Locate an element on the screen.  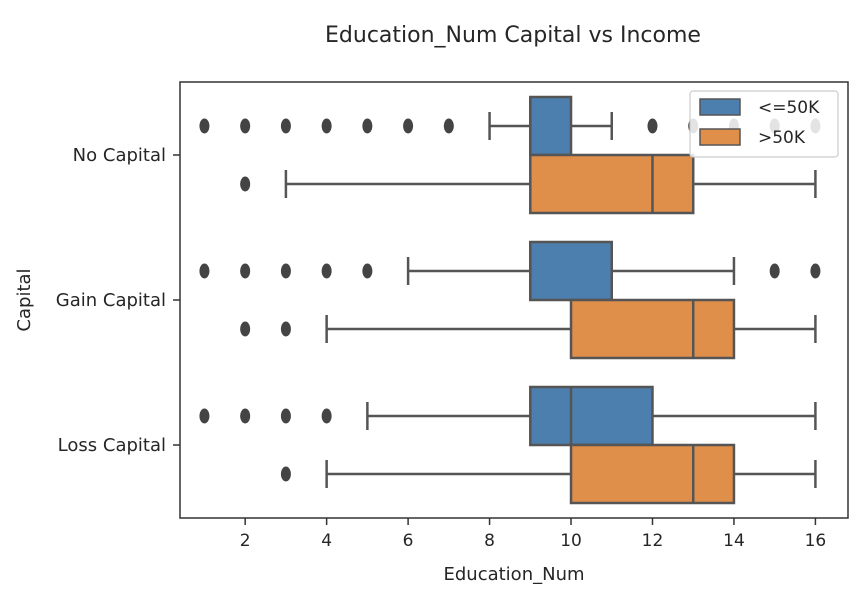
x-tick-label: 6 is located at coordinates (408, 541).